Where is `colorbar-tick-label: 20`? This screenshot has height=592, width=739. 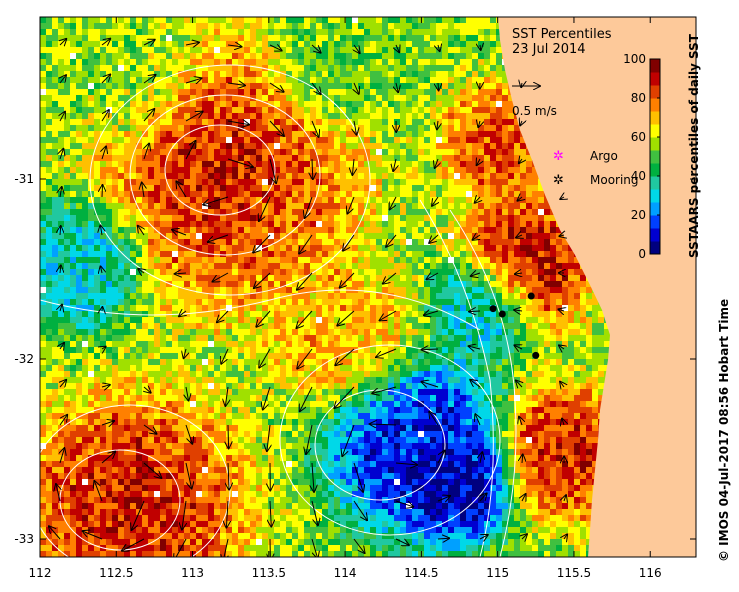
colorbar-tick-label: 20 is located at coordinates (638, 215).